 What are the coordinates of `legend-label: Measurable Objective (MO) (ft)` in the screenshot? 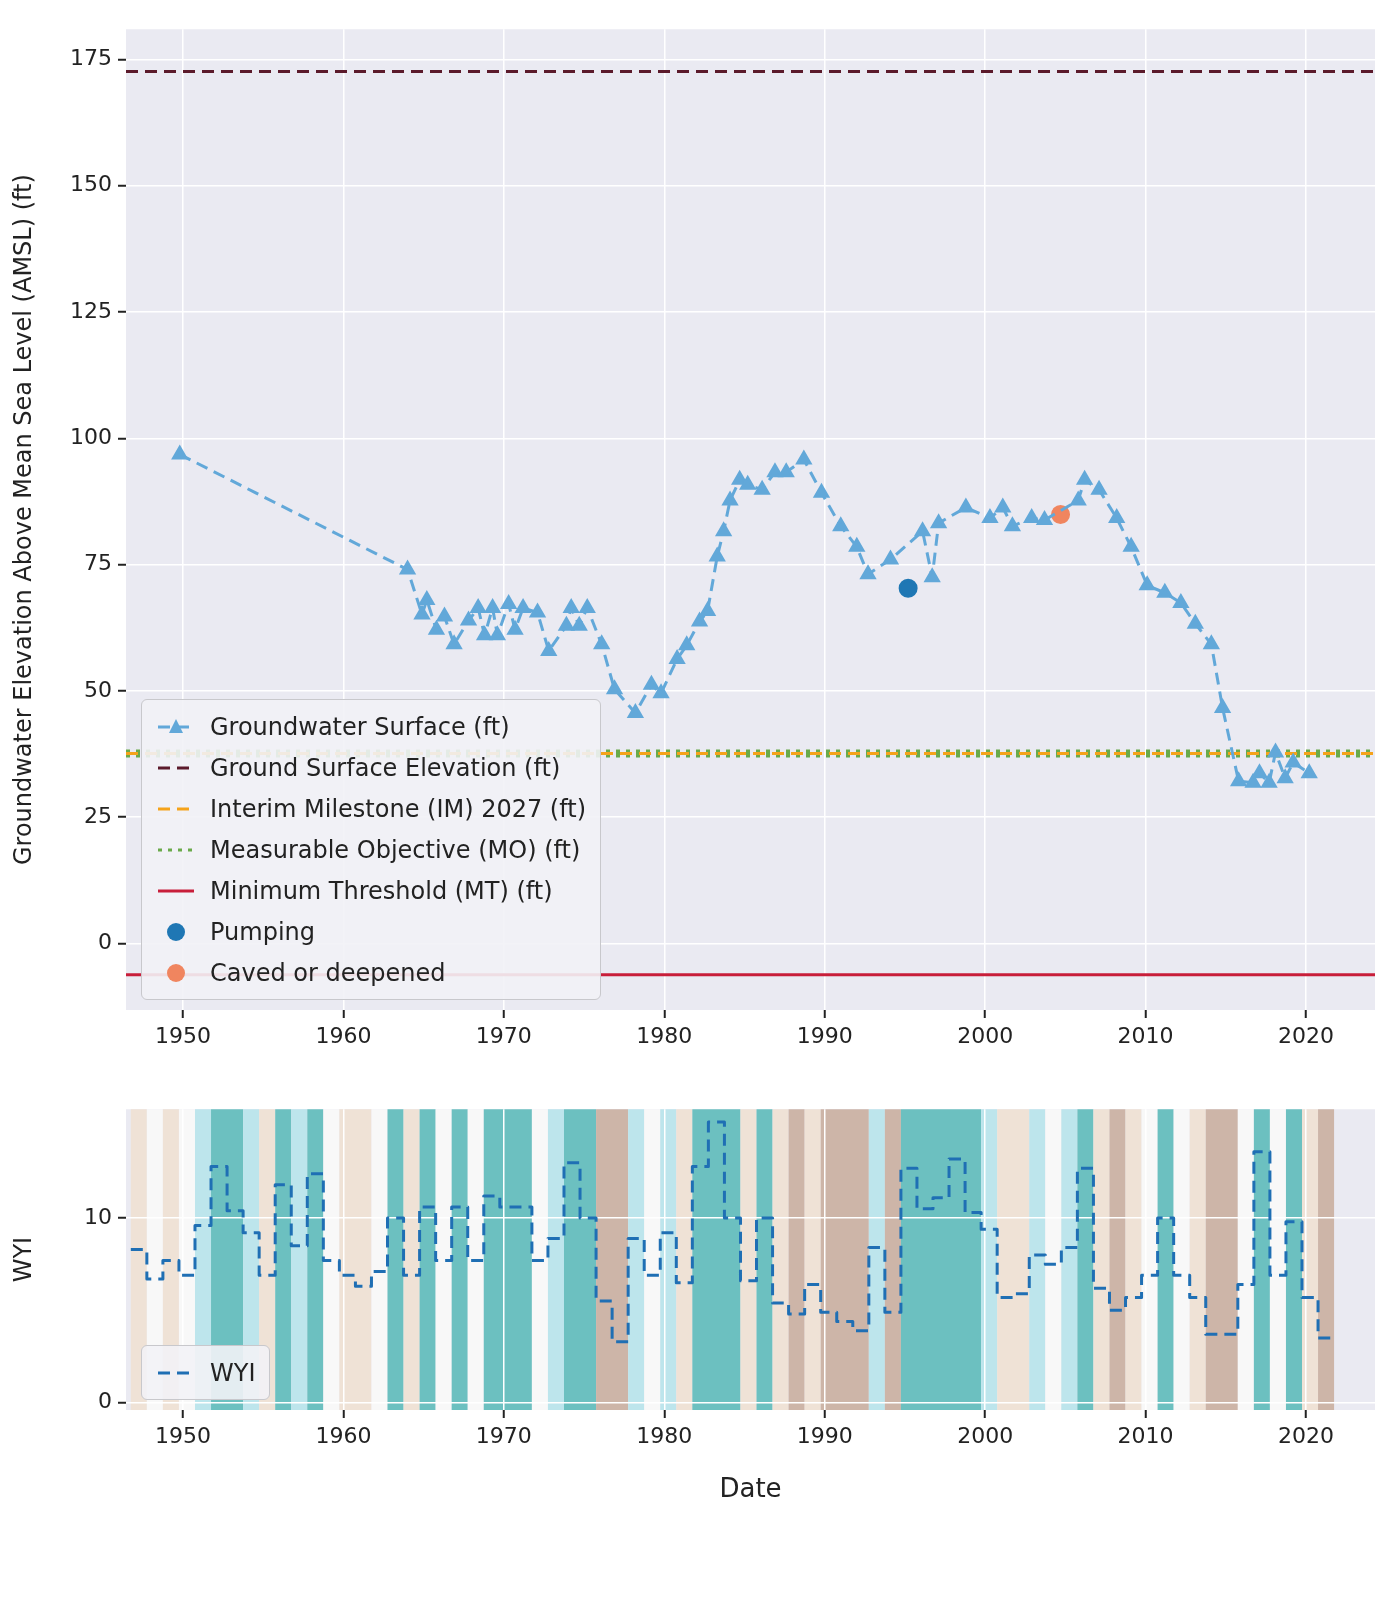 It's located at (395, 849).